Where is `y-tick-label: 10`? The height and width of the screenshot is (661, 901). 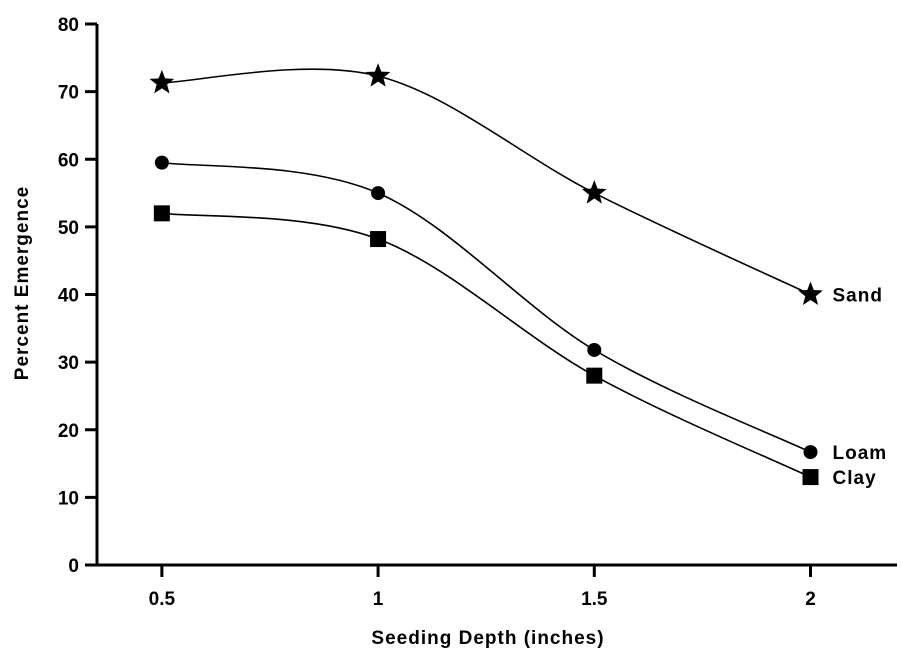
y-tick-label: 10 is located at coordinates (68, 498).